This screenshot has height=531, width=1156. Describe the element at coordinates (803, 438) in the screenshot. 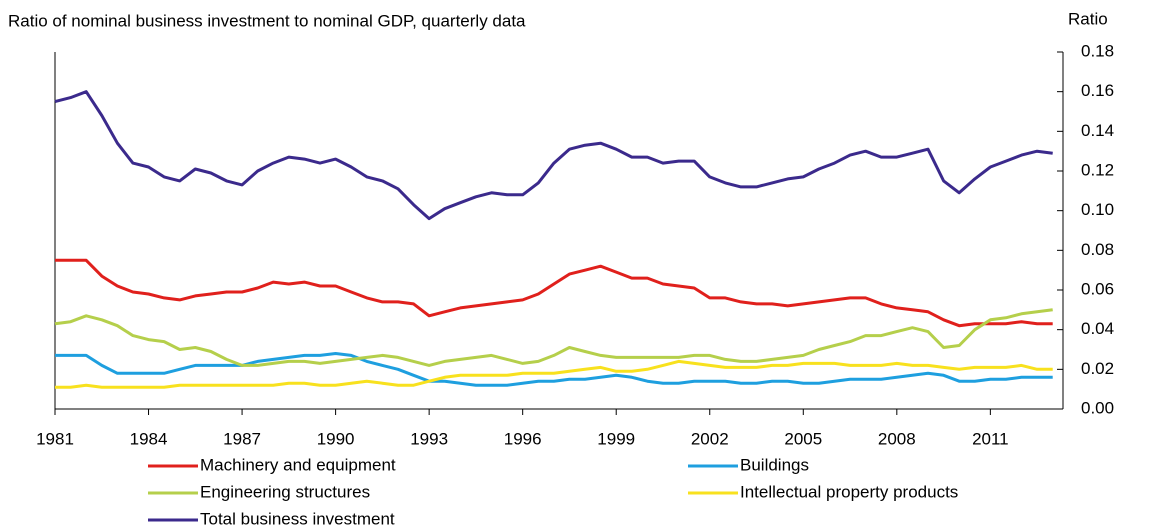

I see `x-tick-label: 2005` at that location.